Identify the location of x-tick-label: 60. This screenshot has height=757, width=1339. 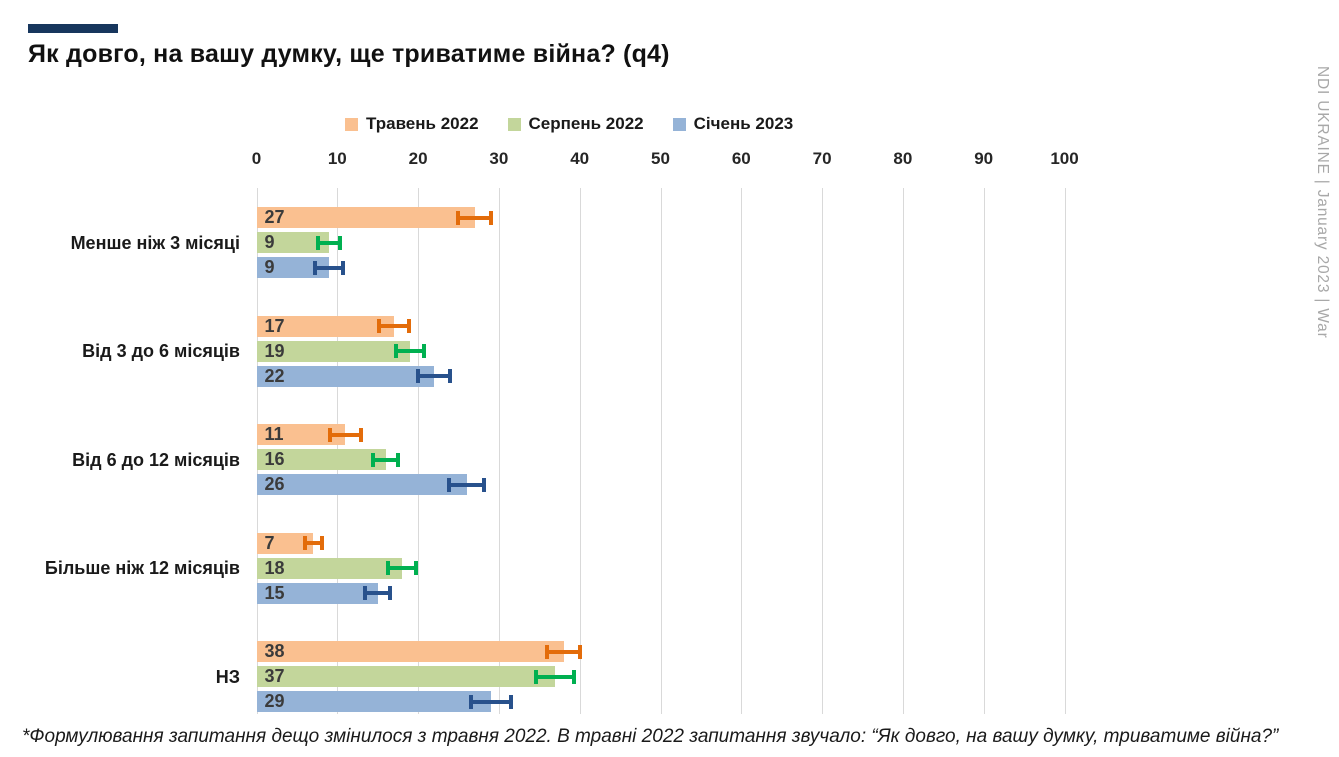
(741, 158).